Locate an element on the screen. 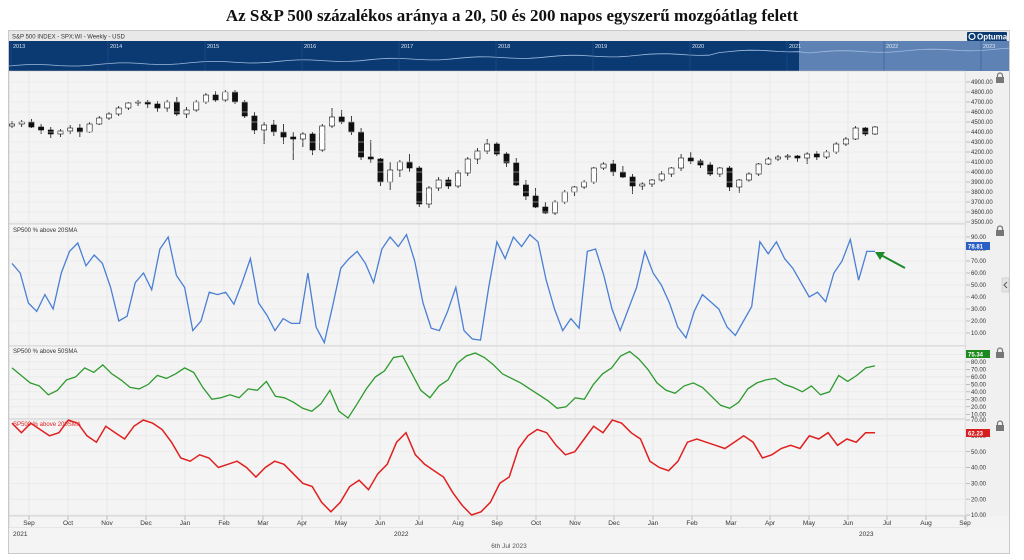 Image resolution: width=1024 pixels, height=560 pixels. y-tick-label: 70.00 is located at coordinates (979, 371).